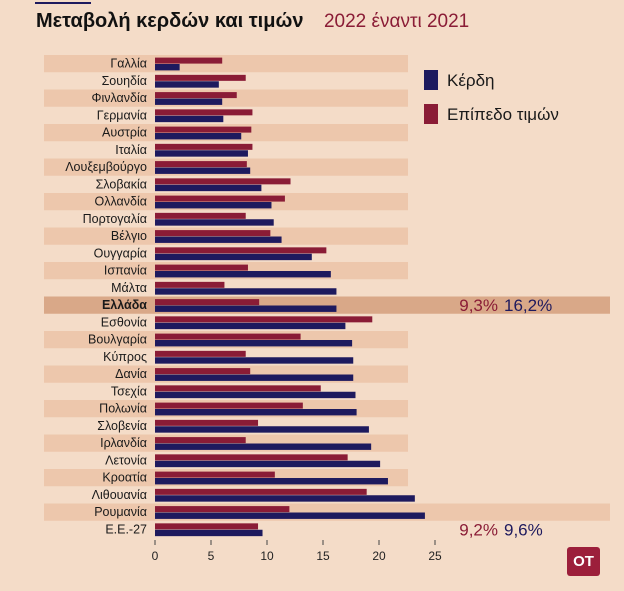 The image size is (624, 591). I want to click on category-label: Δανία, so click(131, 374).